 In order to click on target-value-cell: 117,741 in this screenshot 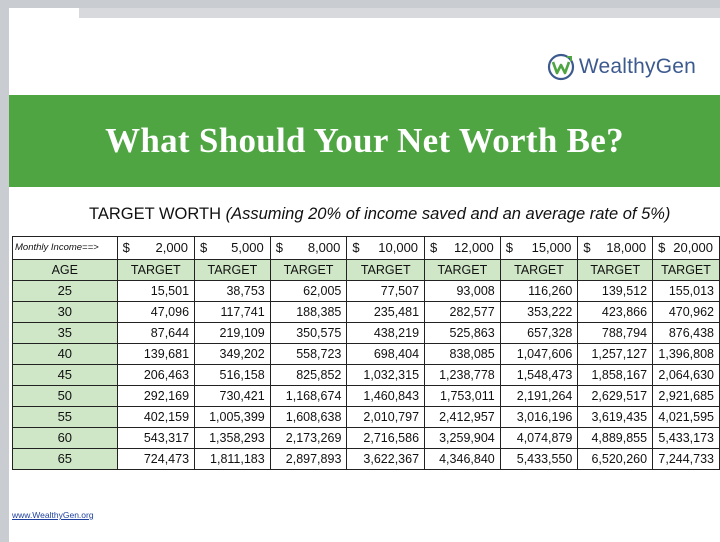, I will do `click(232, 312)`.